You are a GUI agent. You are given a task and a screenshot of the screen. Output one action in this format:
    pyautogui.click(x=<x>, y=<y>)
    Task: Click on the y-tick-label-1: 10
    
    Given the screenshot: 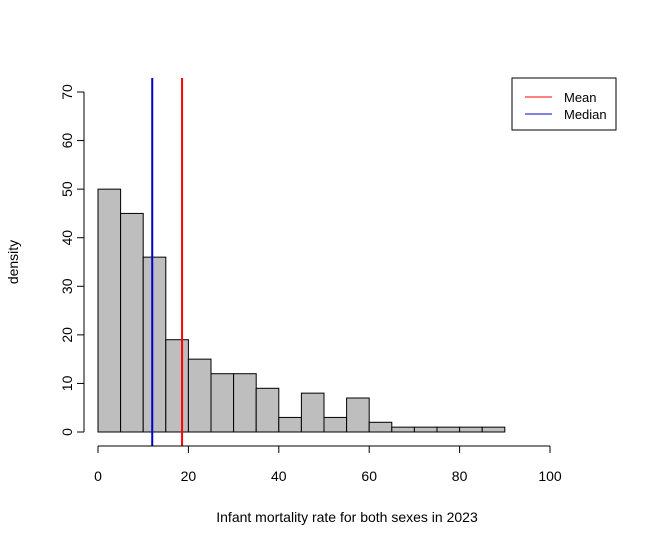 What is the action you would take?
    pyautogui.click(x=67, y=383)
    